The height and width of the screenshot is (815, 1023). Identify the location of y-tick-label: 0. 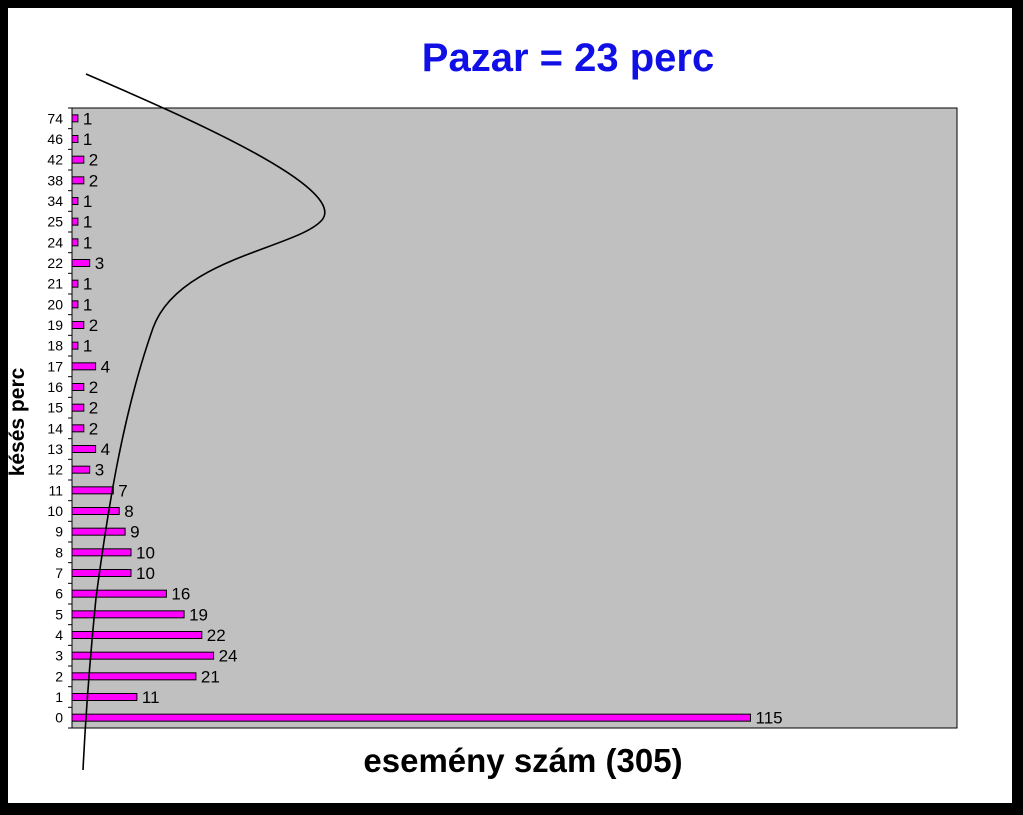
(59, 718).